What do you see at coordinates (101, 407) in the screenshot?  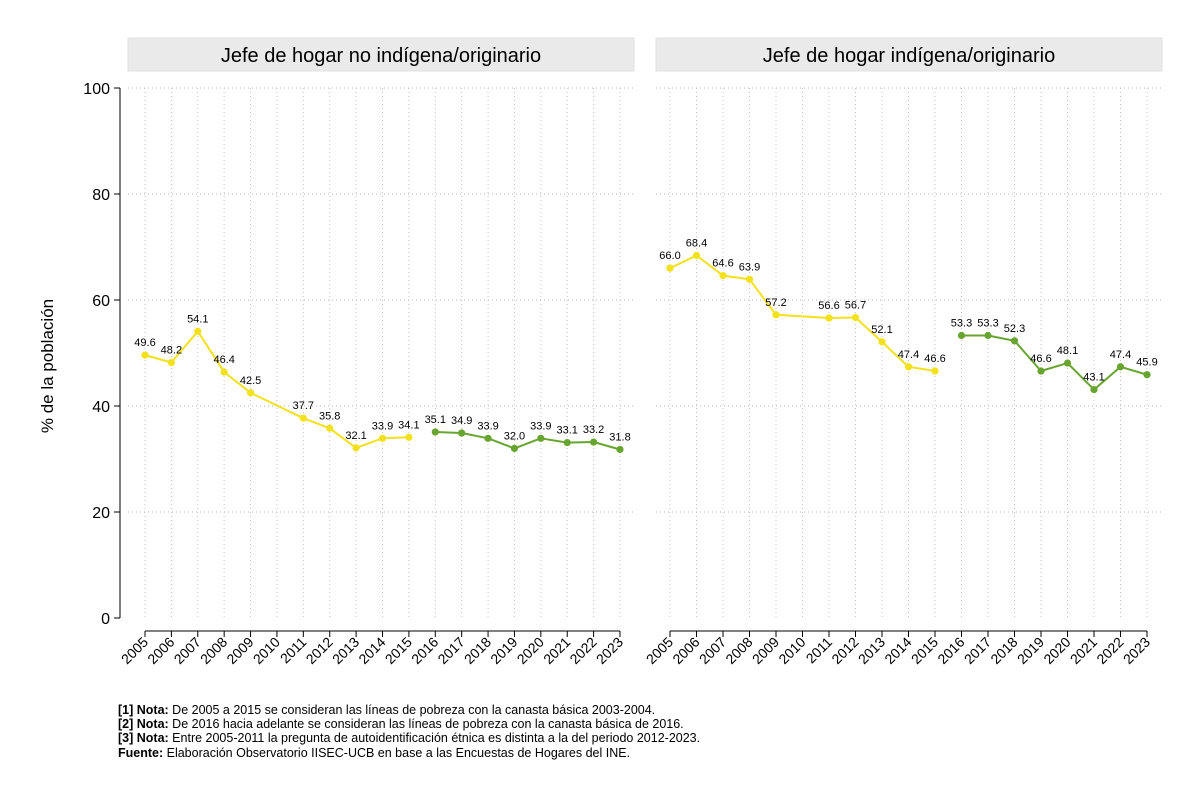 I see `y-tick-label: 40` at bounding box center [101, 407].